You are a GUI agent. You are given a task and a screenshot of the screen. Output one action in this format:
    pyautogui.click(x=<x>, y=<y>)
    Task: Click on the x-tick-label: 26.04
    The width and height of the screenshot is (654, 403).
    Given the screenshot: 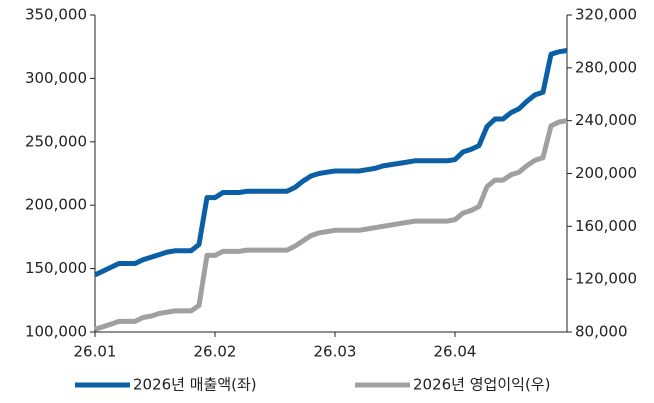 What is the action you would take?
    pyautogui.click(x=455, y=352)
    